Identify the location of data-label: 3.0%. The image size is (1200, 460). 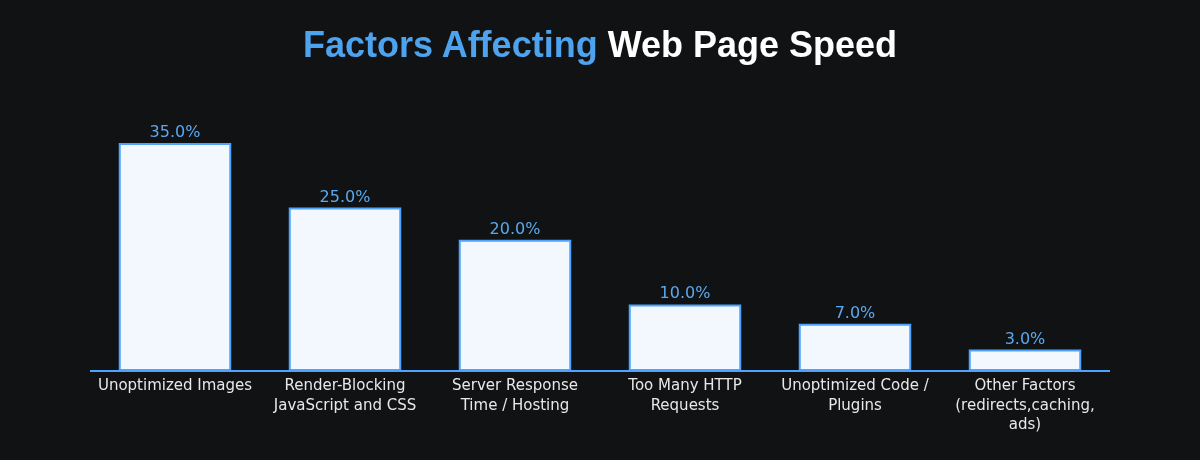
(1025, 338).